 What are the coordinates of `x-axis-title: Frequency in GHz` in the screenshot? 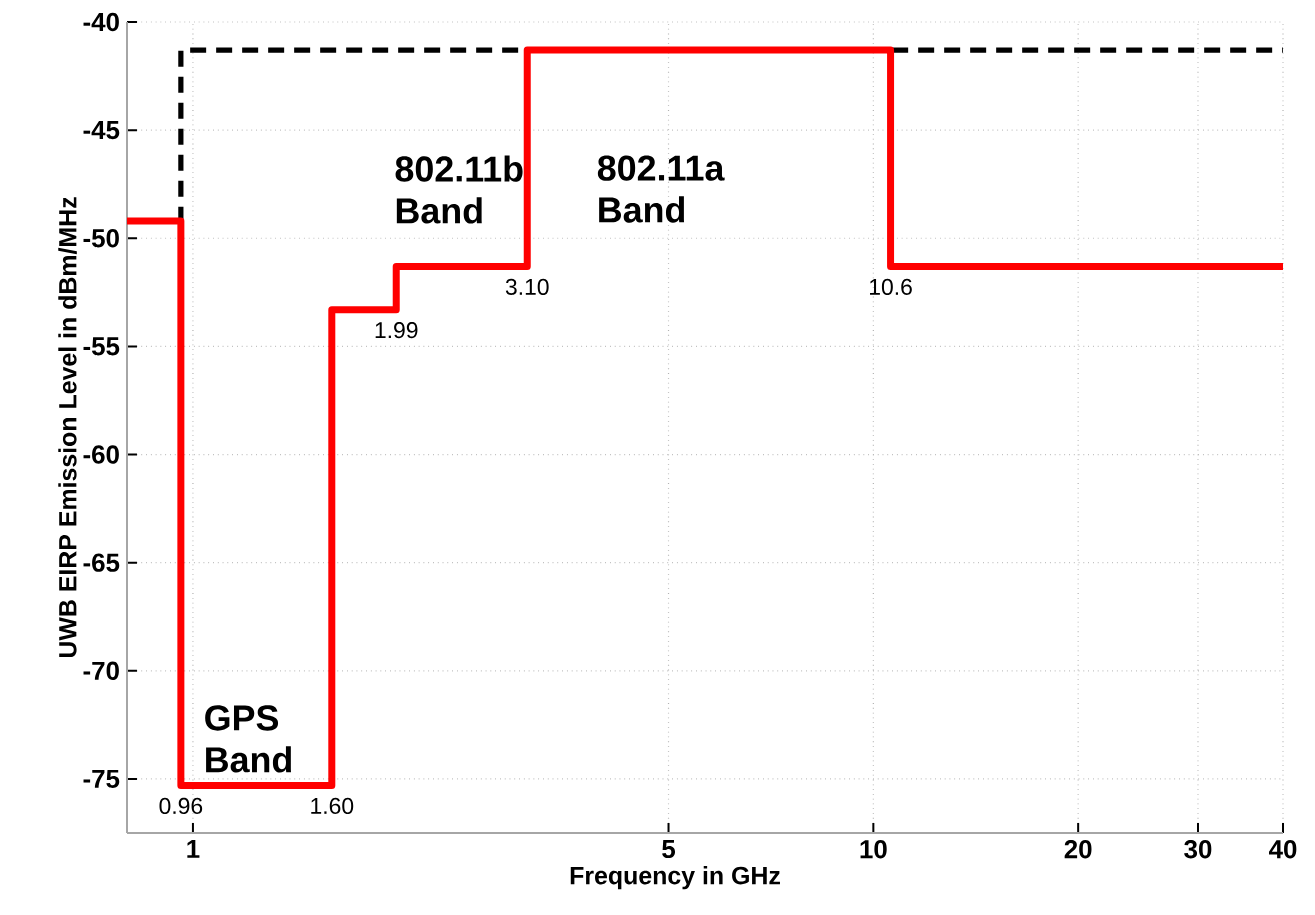 It's located at (675, 878).